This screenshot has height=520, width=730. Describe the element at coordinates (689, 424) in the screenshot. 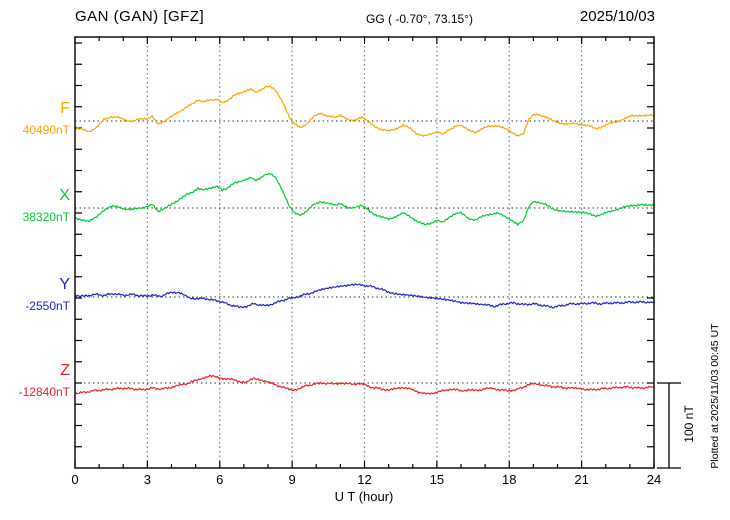

I see `scale-bar-label: 100 nT` at that location.